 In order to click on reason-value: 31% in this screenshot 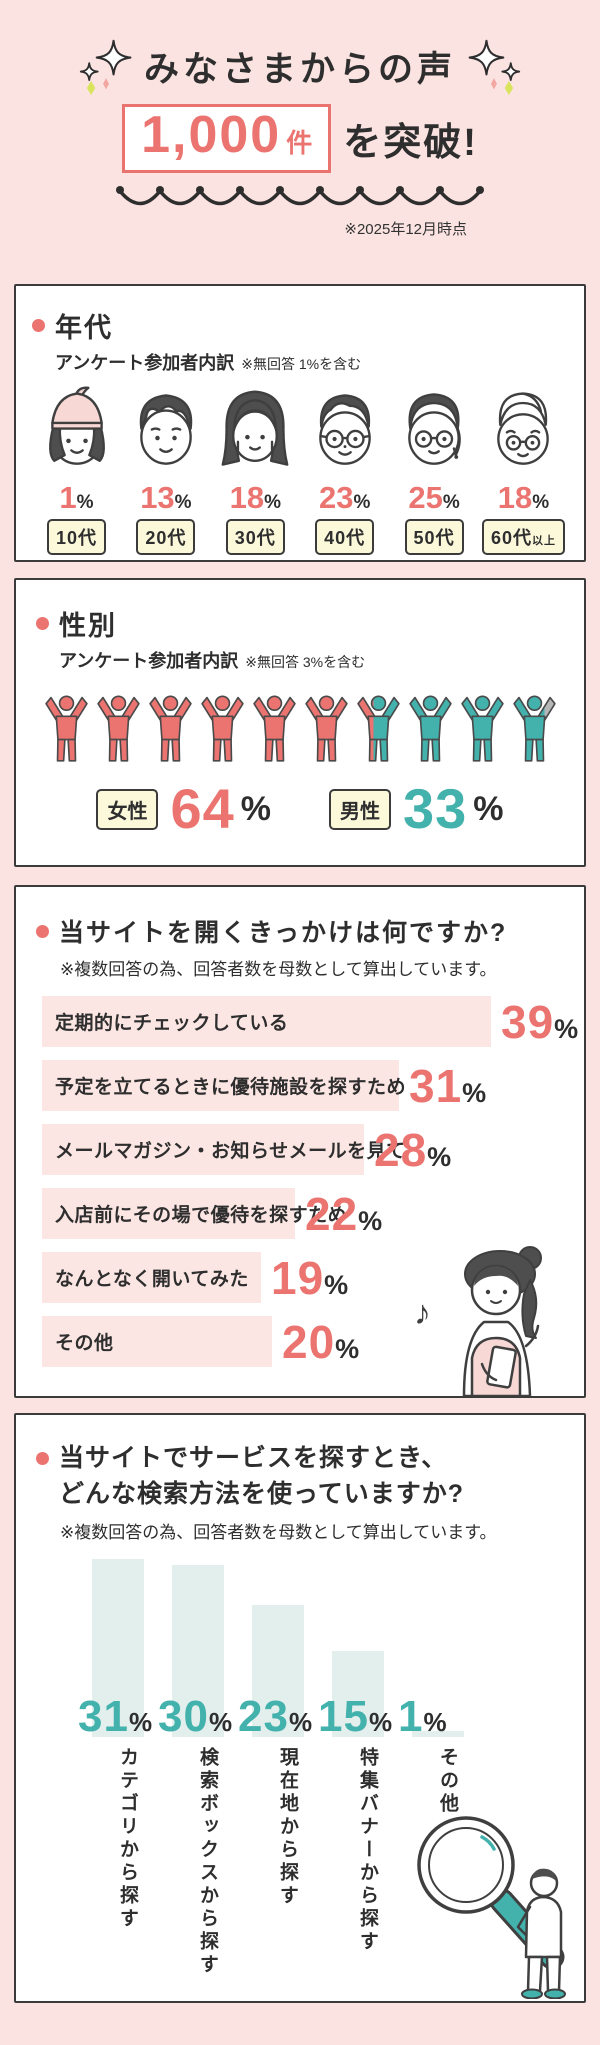, I will do `click(448, 1085)`.